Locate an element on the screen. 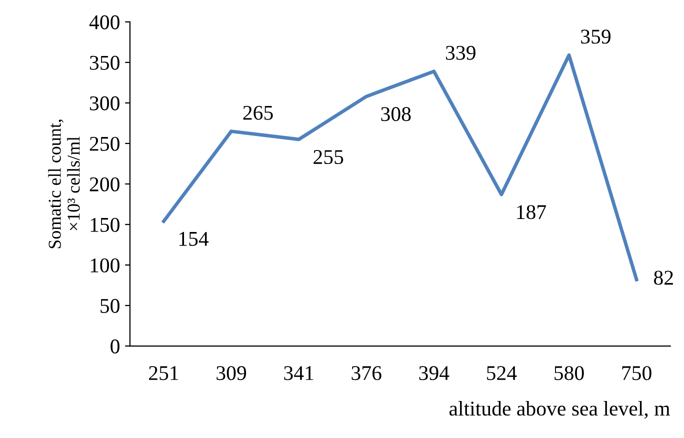  y-tick-label: 250 is located at coordinates (105, 143).